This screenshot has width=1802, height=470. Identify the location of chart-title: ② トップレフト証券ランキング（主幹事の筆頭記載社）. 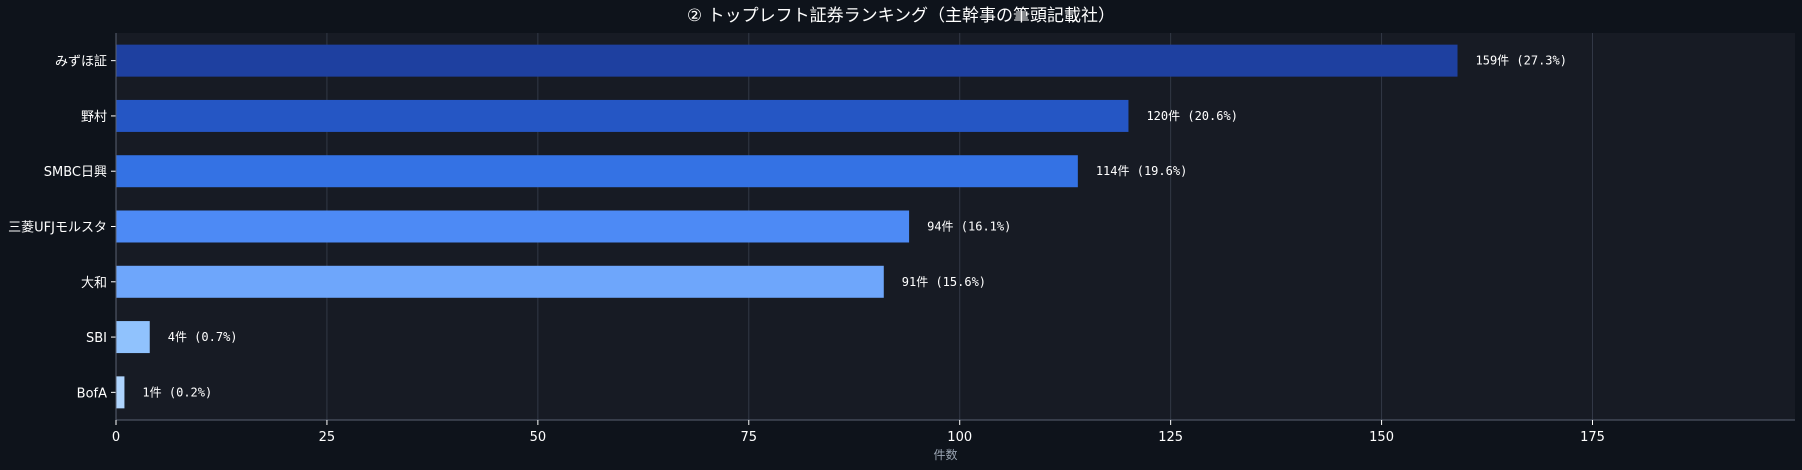
(901, 16).